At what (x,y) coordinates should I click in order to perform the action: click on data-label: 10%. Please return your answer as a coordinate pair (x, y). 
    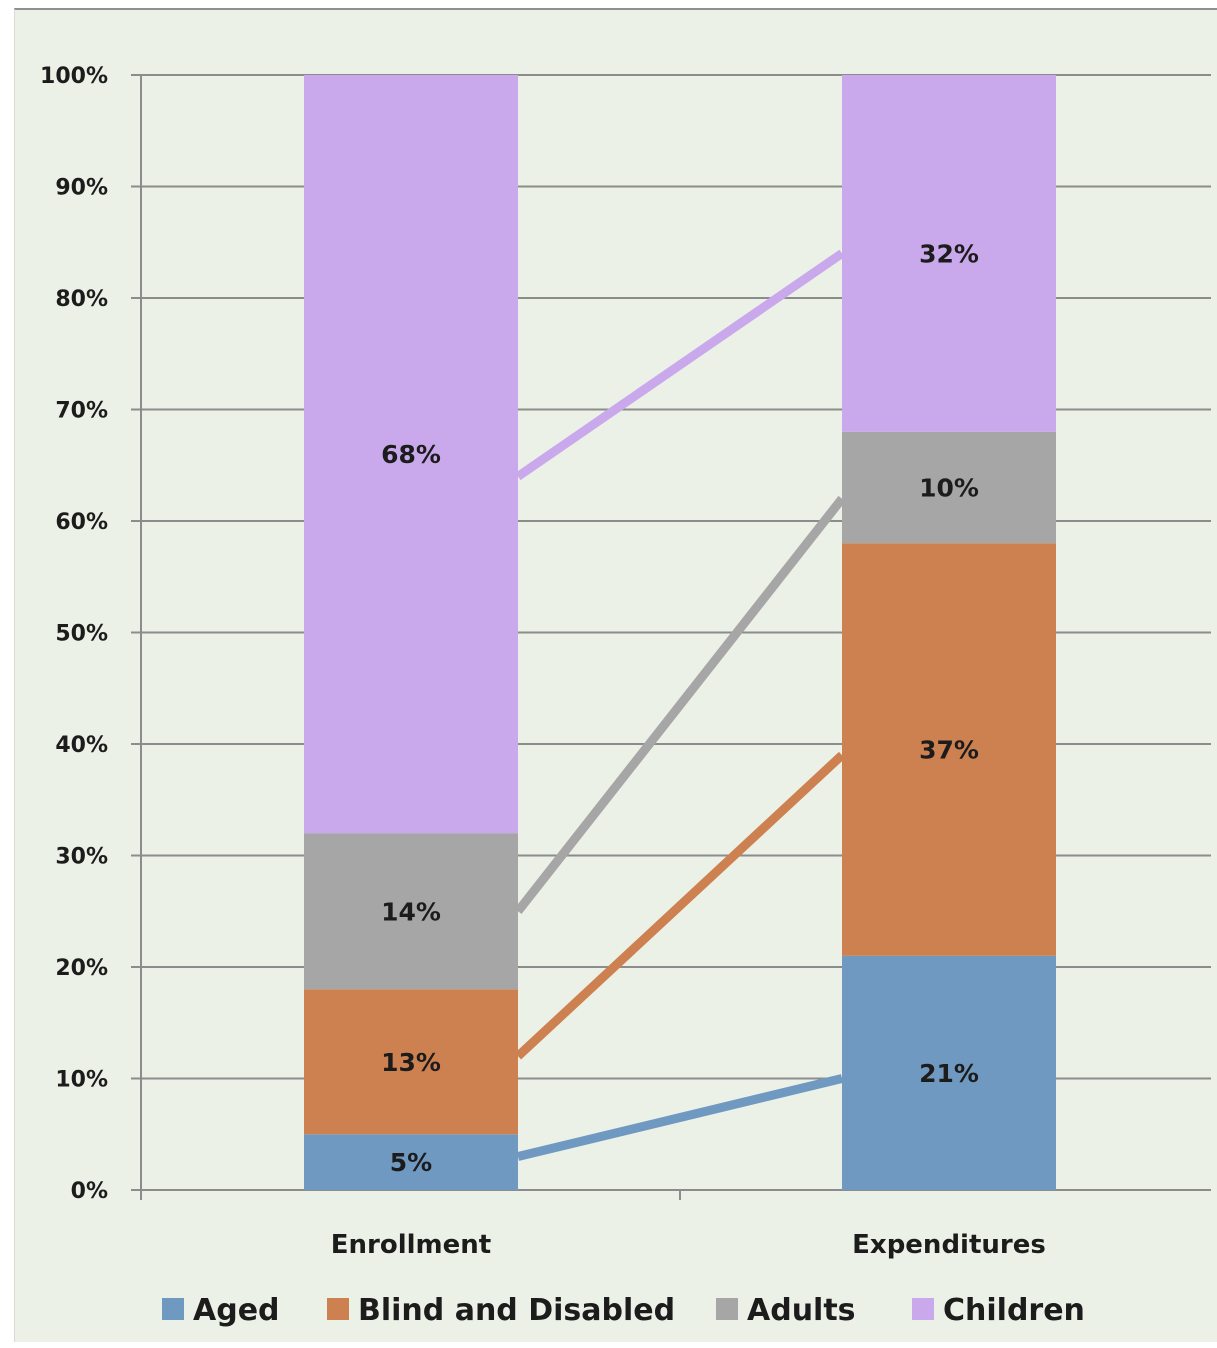
    Looking at the image, I should click on (949, 488).